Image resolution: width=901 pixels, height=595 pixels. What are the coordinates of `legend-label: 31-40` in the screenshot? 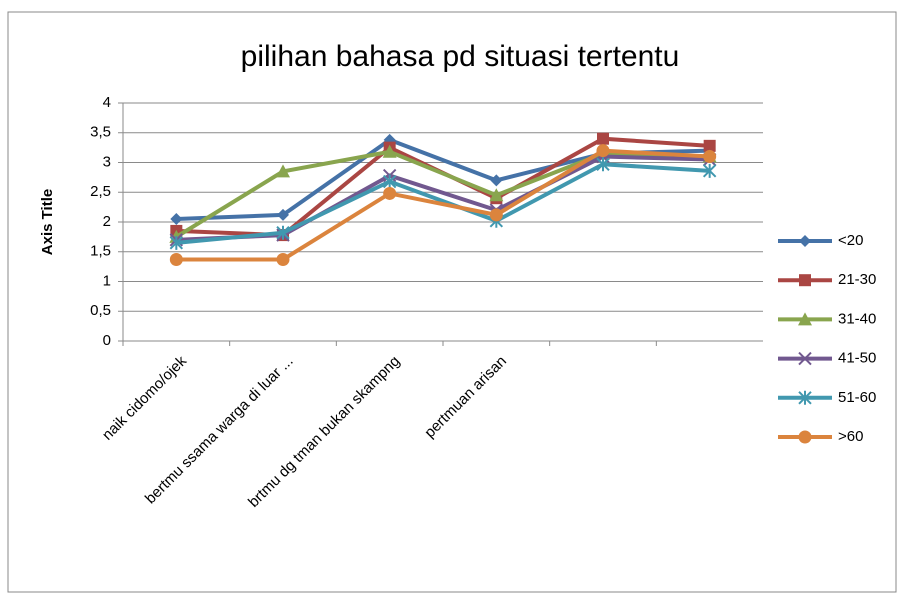 It's located at (857, 318).